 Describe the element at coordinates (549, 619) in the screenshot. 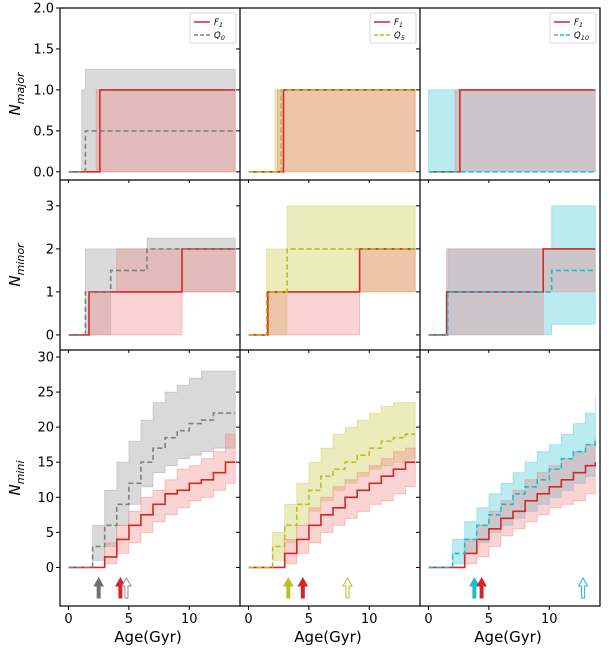

I see `xtick-label-col2-2: 10` at that location.